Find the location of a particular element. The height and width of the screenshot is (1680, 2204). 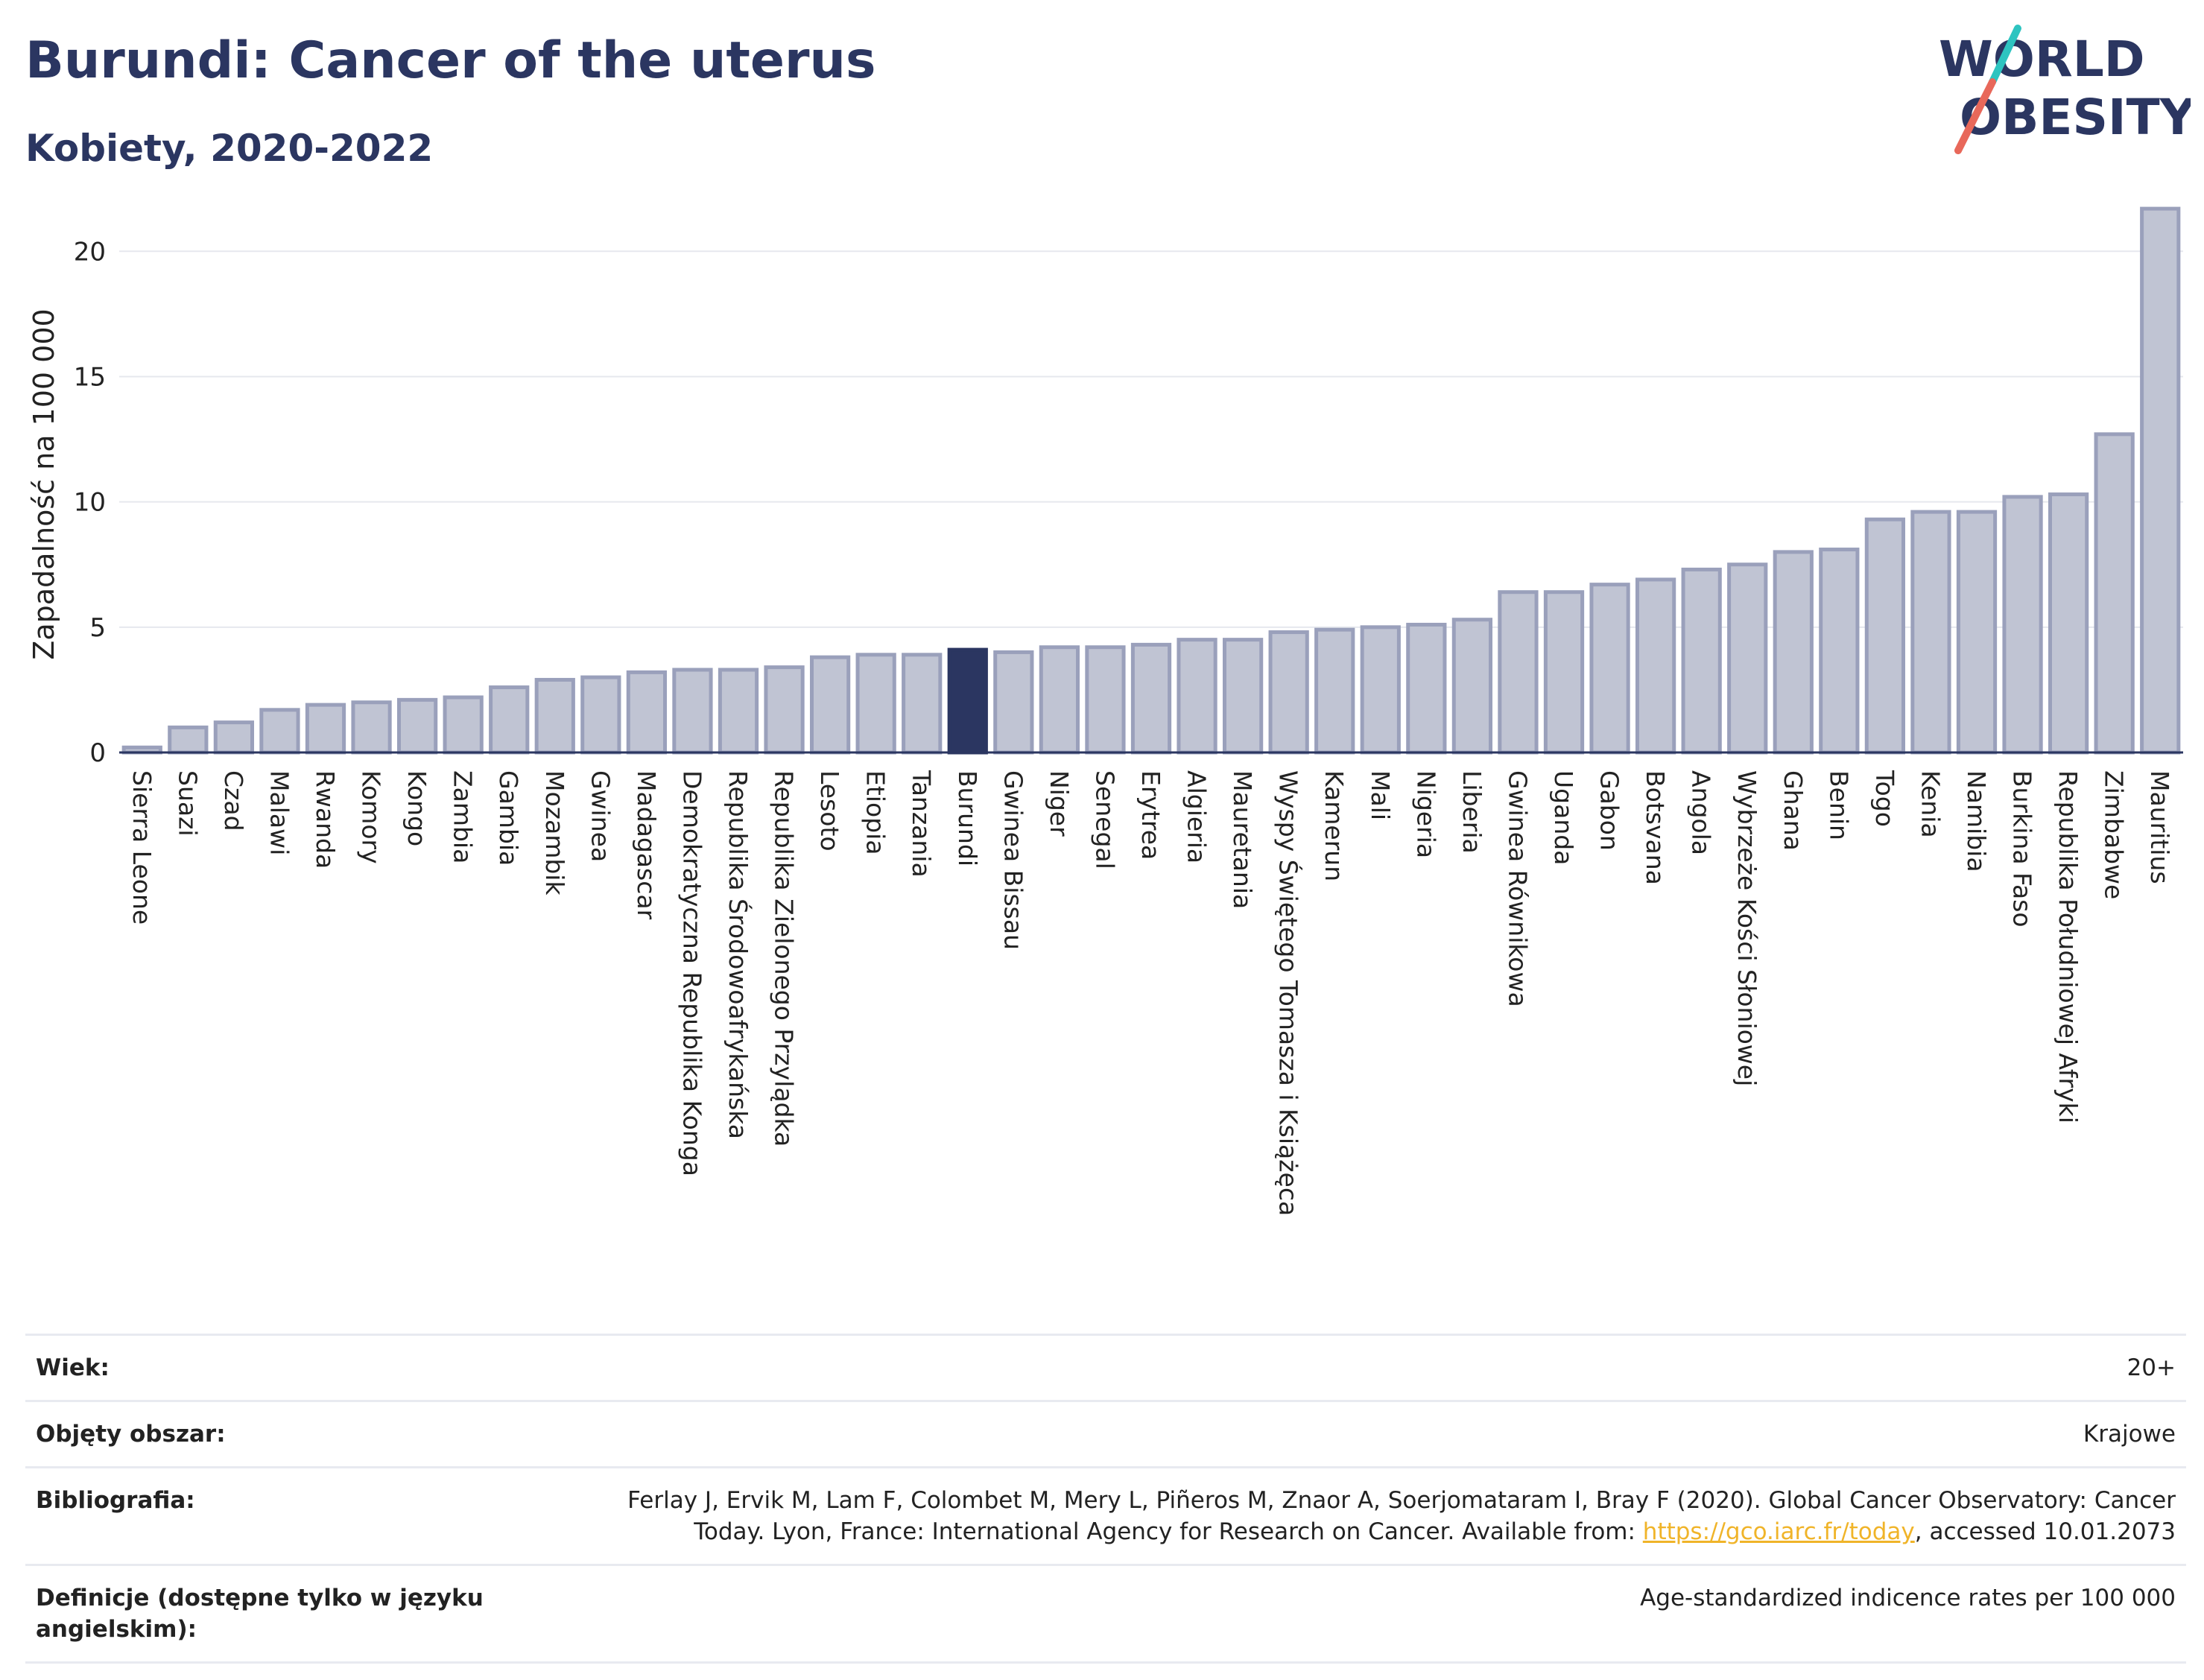

x-tick-label: Komory is located at coordinates (371, 817).